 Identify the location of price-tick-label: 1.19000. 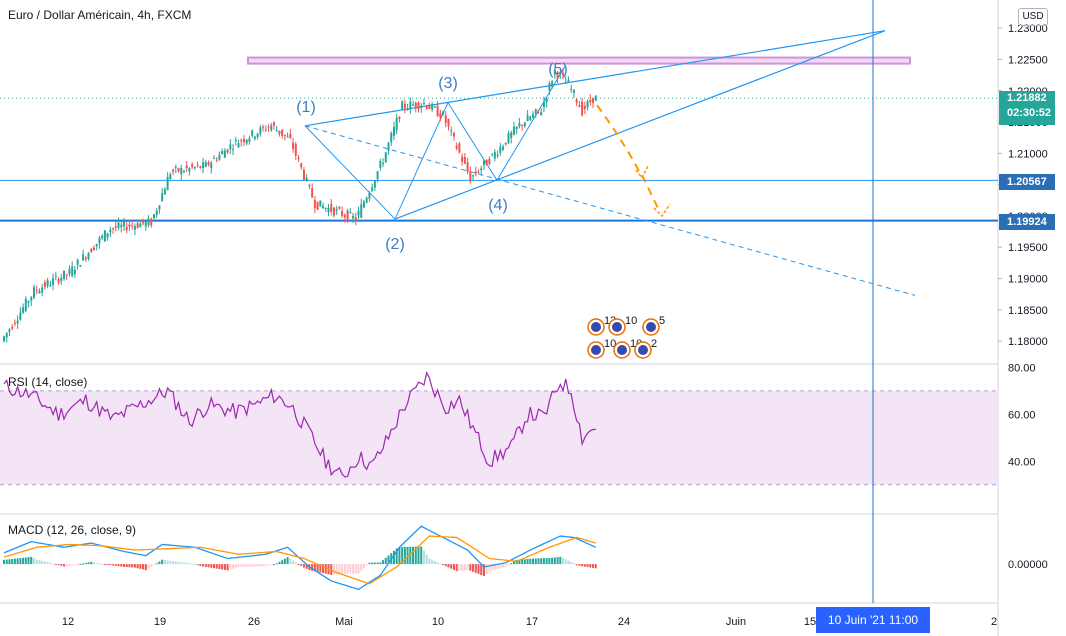
(1028, 280).